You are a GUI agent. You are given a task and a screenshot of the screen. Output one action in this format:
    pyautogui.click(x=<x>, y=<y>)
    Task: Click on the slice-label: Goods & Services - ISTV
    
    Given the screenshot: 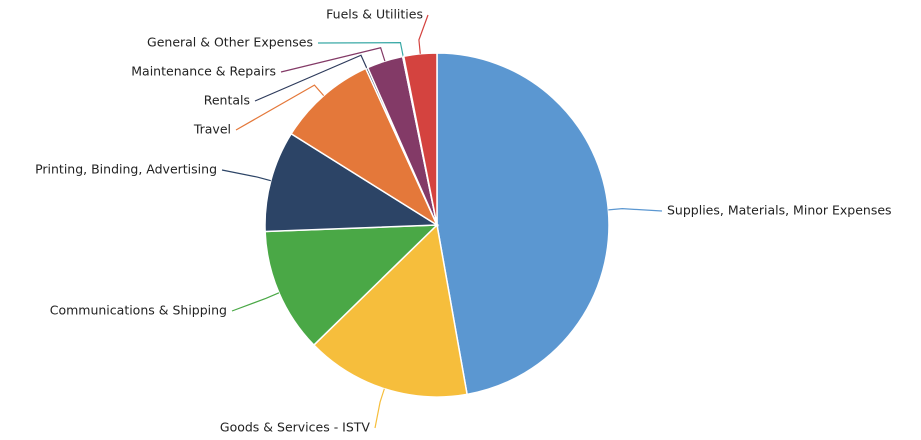 What is the action you would take?
    pyautogui.click(x=295, y=427)
    